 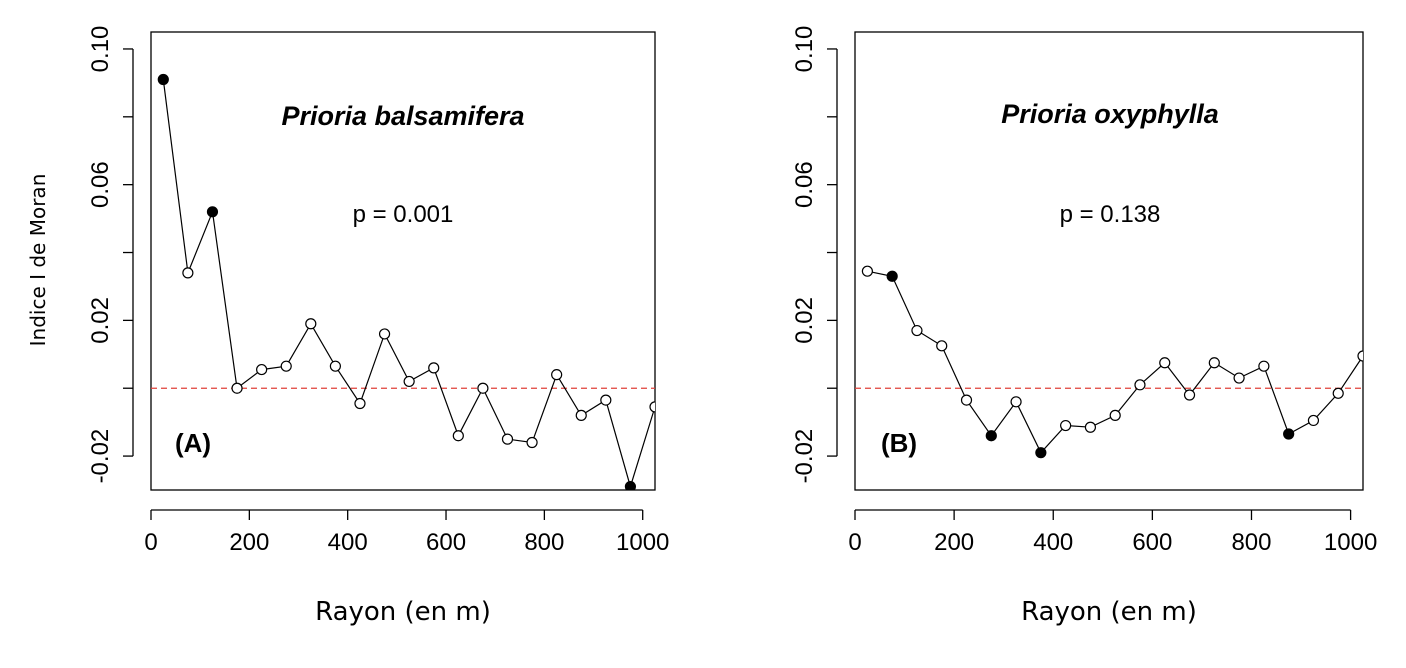 What do you see at coordinates (804, 320) in the screenshot?
I see `panel-b-y-tick-label-2: 0.02` at bounding box center [804, 320].